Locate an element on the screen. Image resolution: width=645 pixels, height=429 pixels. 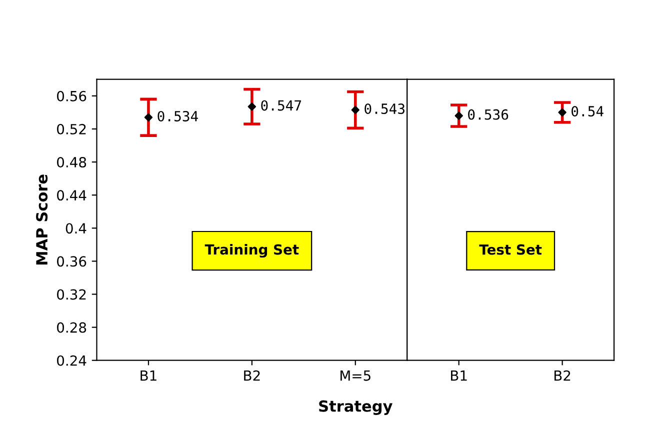
data-label: 0.534 is located at coordinates (178, 116).